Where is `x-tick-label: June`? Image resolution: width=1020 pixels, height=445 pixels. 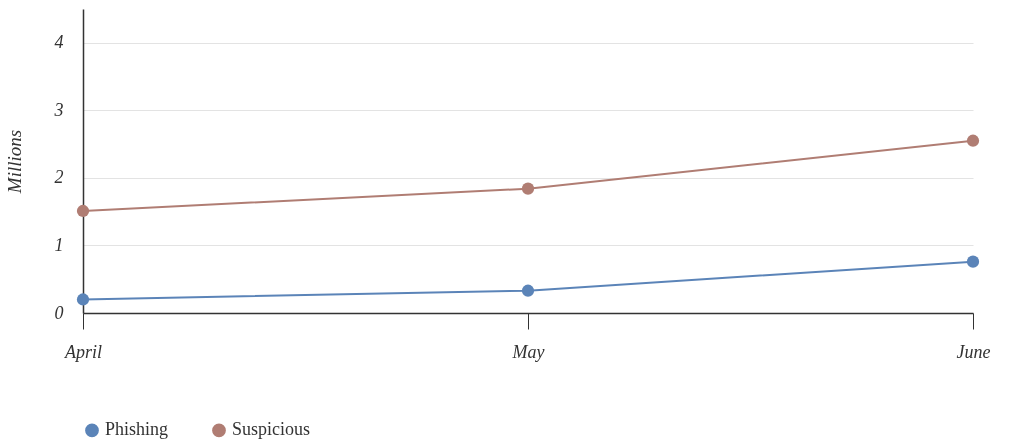 x-tick-label: June is located at coordinates (973, 351).